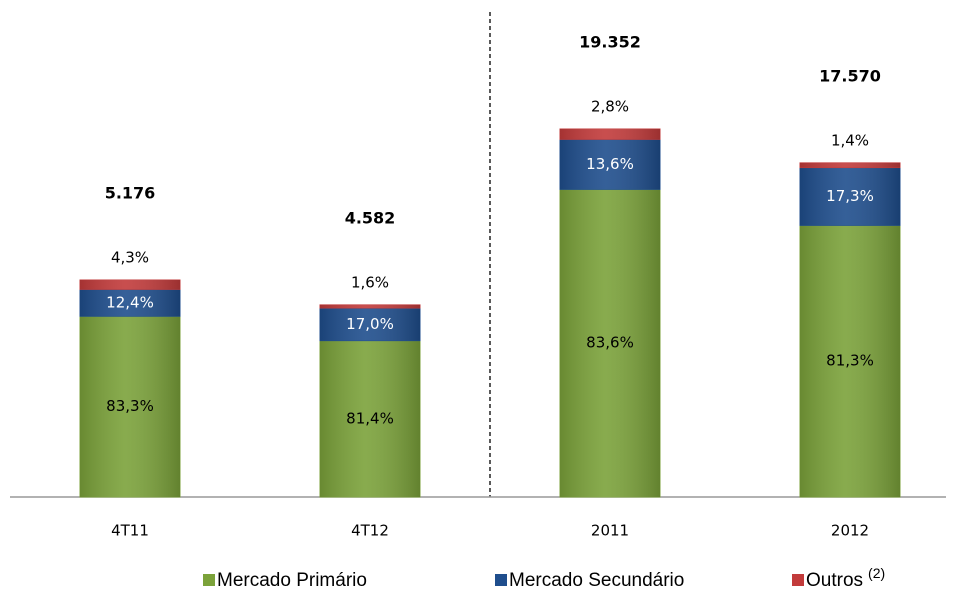  Describe the element at coordinates (370, 217) in the screenshot. I see `total-label: 4.582` at that location.